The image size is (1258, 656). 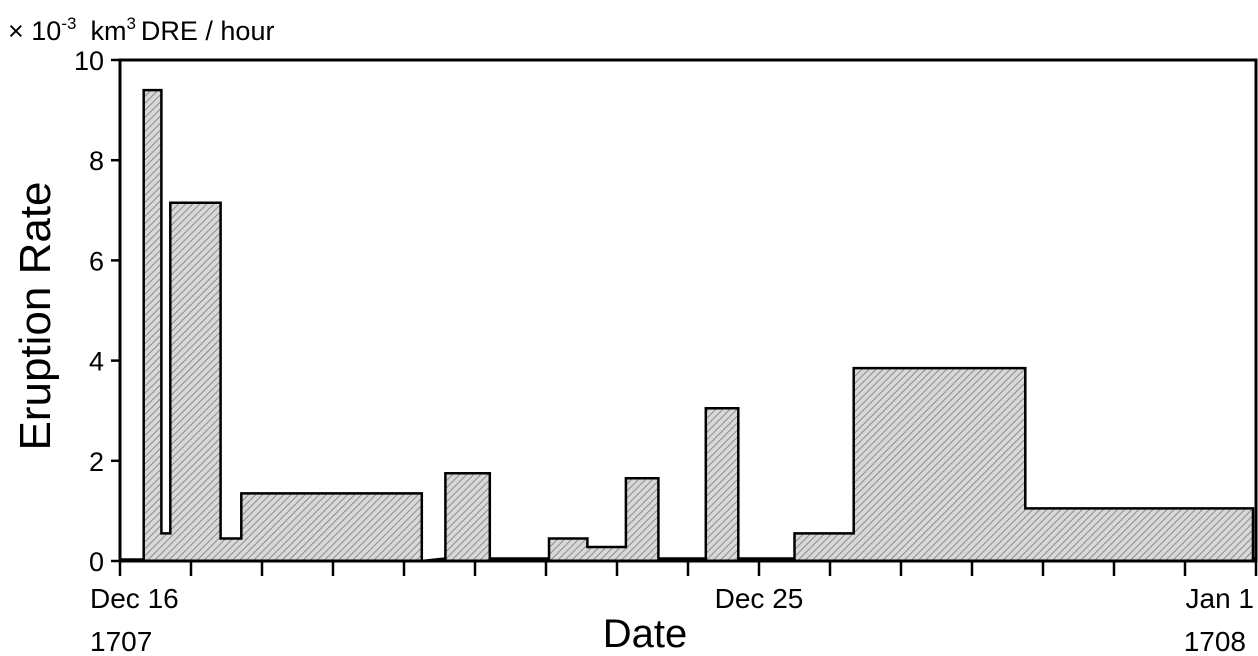 I want to click on x-year-label: 1708, so click(x=1215, y=641).